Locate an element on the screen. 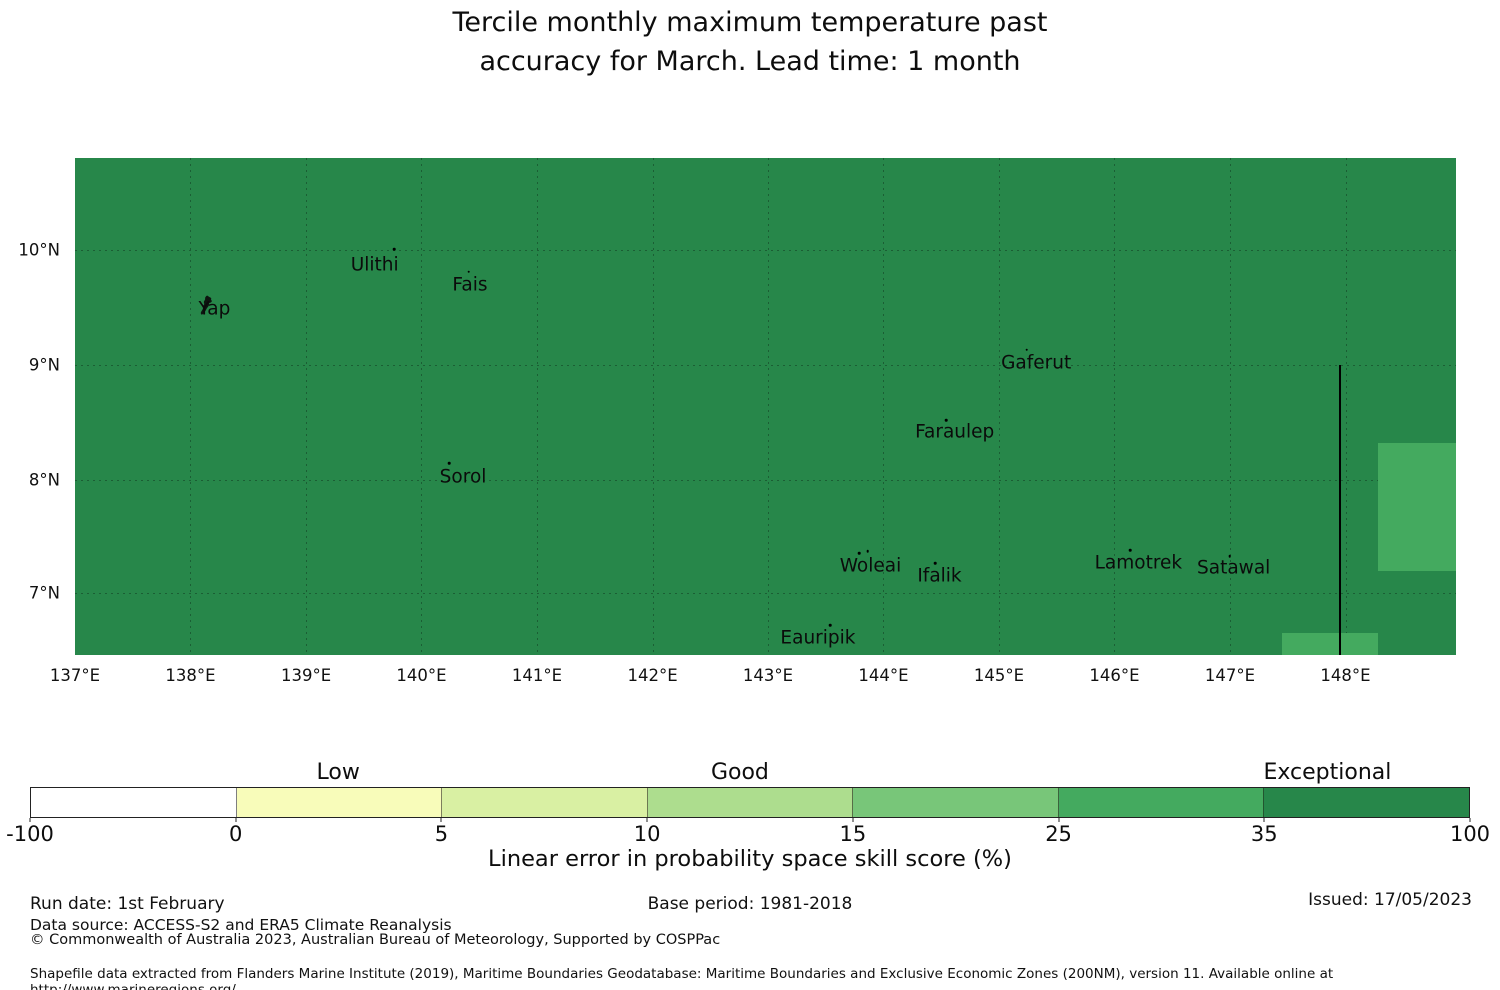 Image resolution: width=1500 pixels, height=990 pixels. lon-tick-label: 147°E is located at coordinates (1230, 675).